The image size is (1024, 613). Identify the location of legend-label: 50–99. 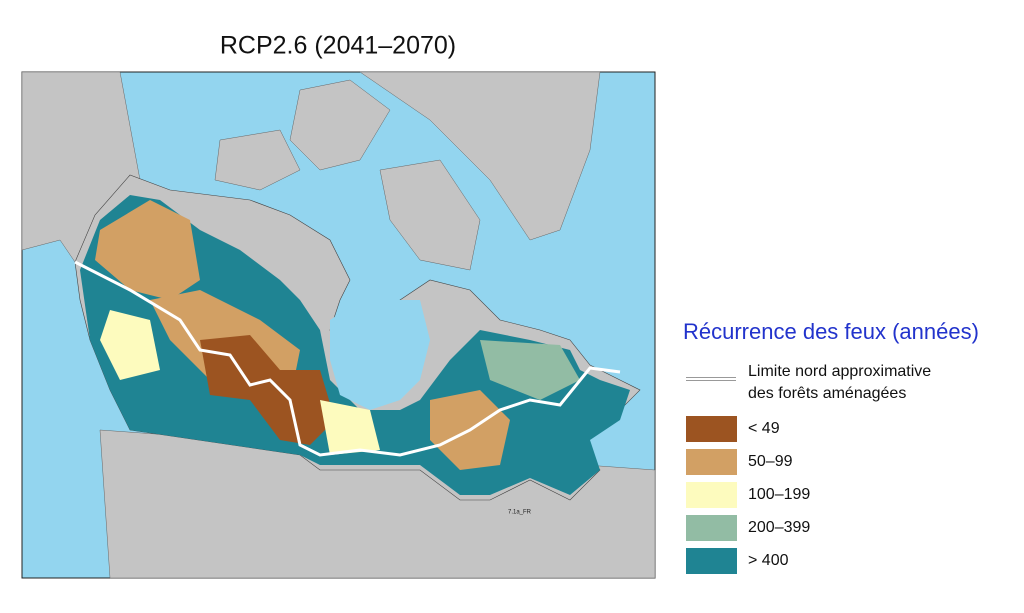
(770, 461).